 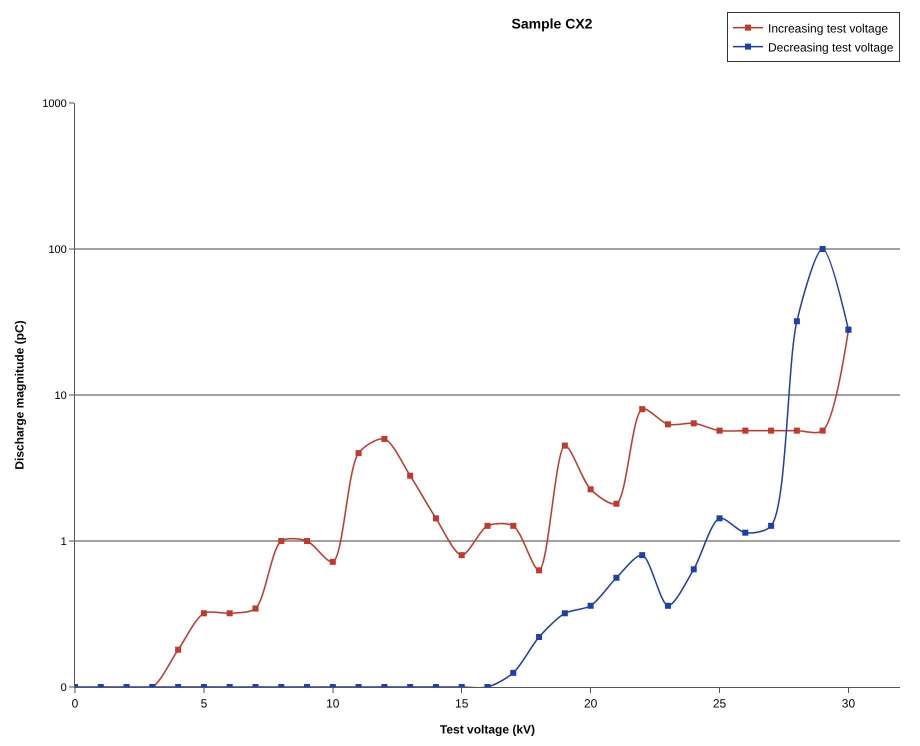 I want to click on x-tick-label: 30, so click(x=849, y=703).